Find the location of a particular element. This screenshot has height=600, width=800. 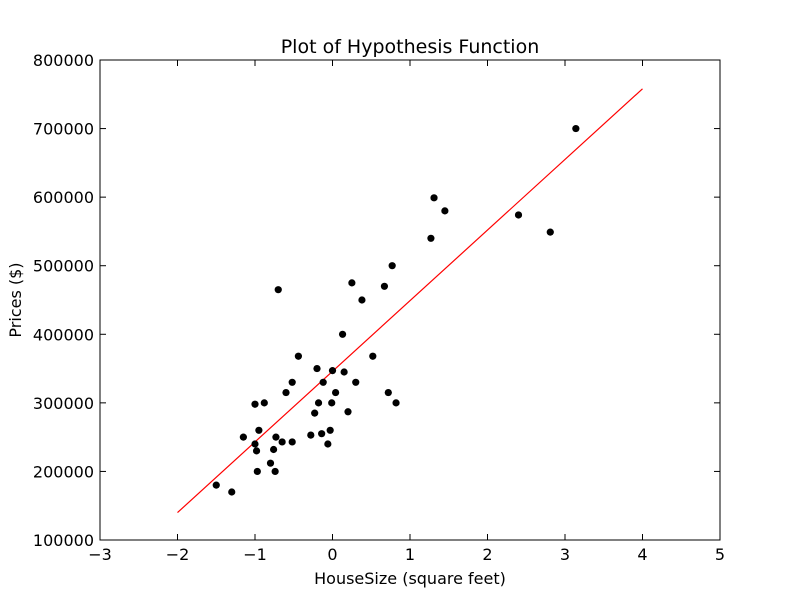

x-tick-label: 5 is located at coordinates (720, 554).